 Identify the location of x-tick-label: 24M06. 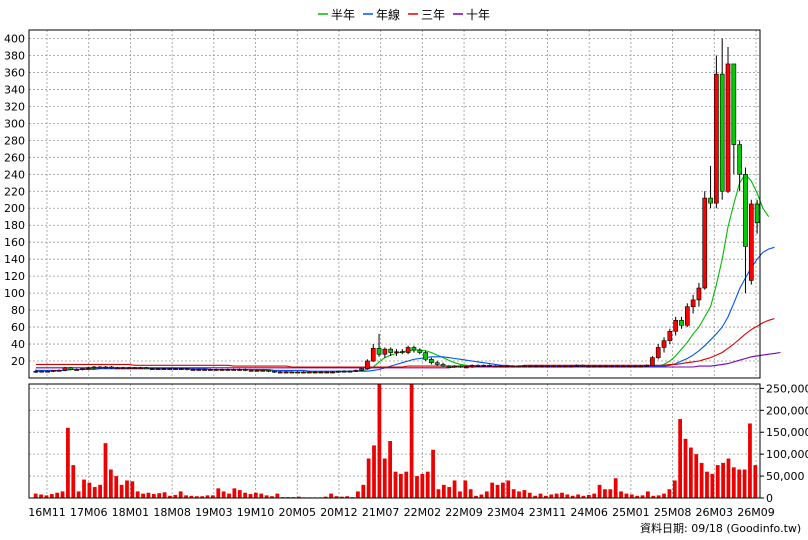
(589, 512).